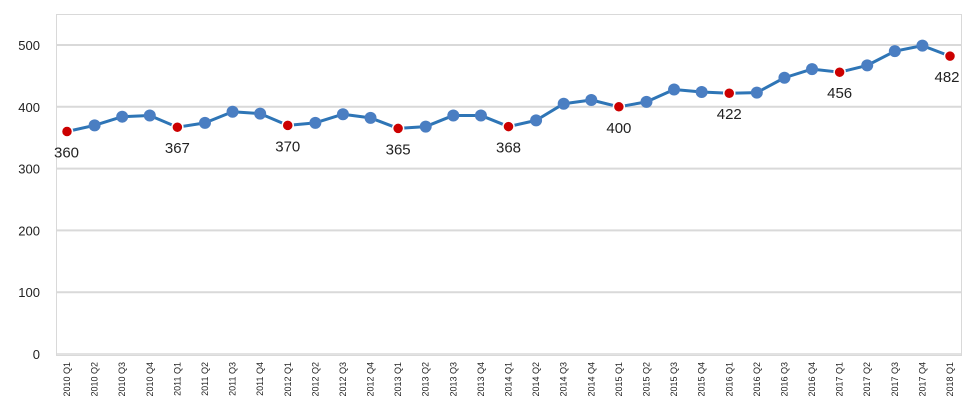  Describe the element at coordinates (922, 379) in the screenshot. I see `x-tick-label: 2017 Q4` at that location.